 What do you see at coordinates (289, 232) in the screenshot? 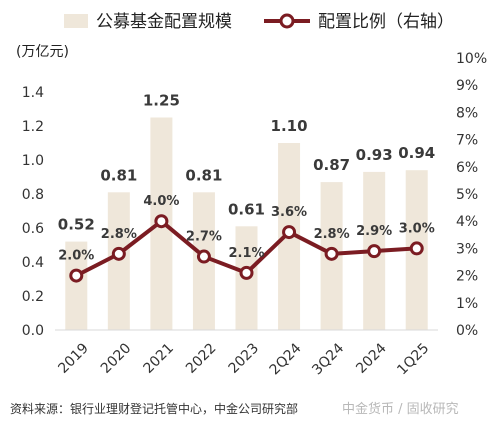
I see `ratio-point-2Q24` at bounding box center [289, 232].